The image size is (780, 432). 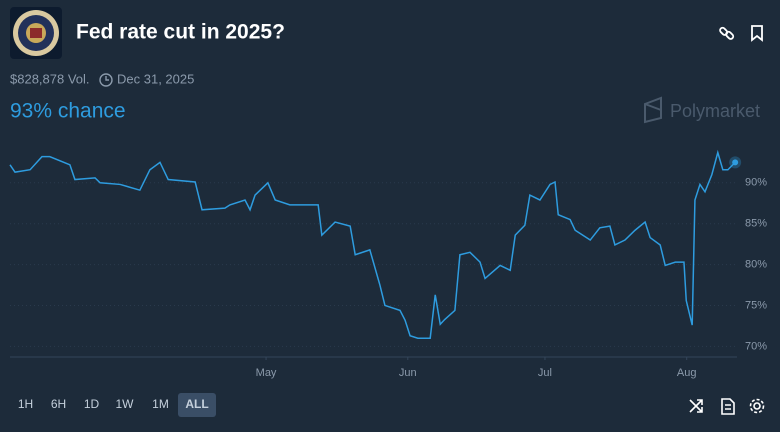 What do you see at coordinates (756, 183) in the screenshot?
I see `y-tick-label: 90%` at bounding box center [756, 183].